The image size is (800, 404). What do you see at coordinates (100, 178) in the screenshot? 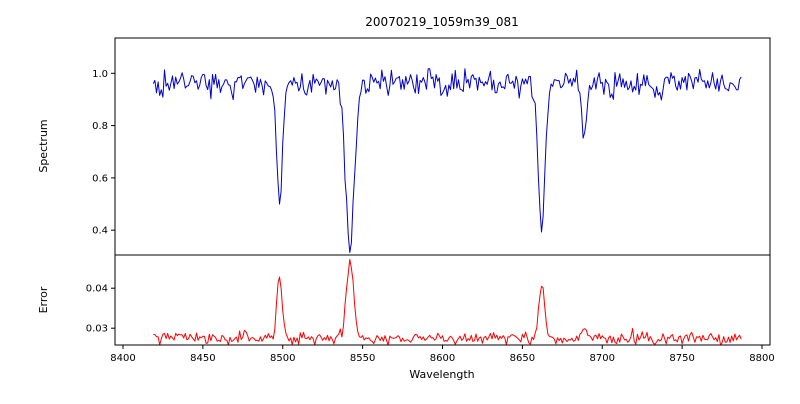
I see `y-tick-label: 0.6` at bounding box center [100, 178].